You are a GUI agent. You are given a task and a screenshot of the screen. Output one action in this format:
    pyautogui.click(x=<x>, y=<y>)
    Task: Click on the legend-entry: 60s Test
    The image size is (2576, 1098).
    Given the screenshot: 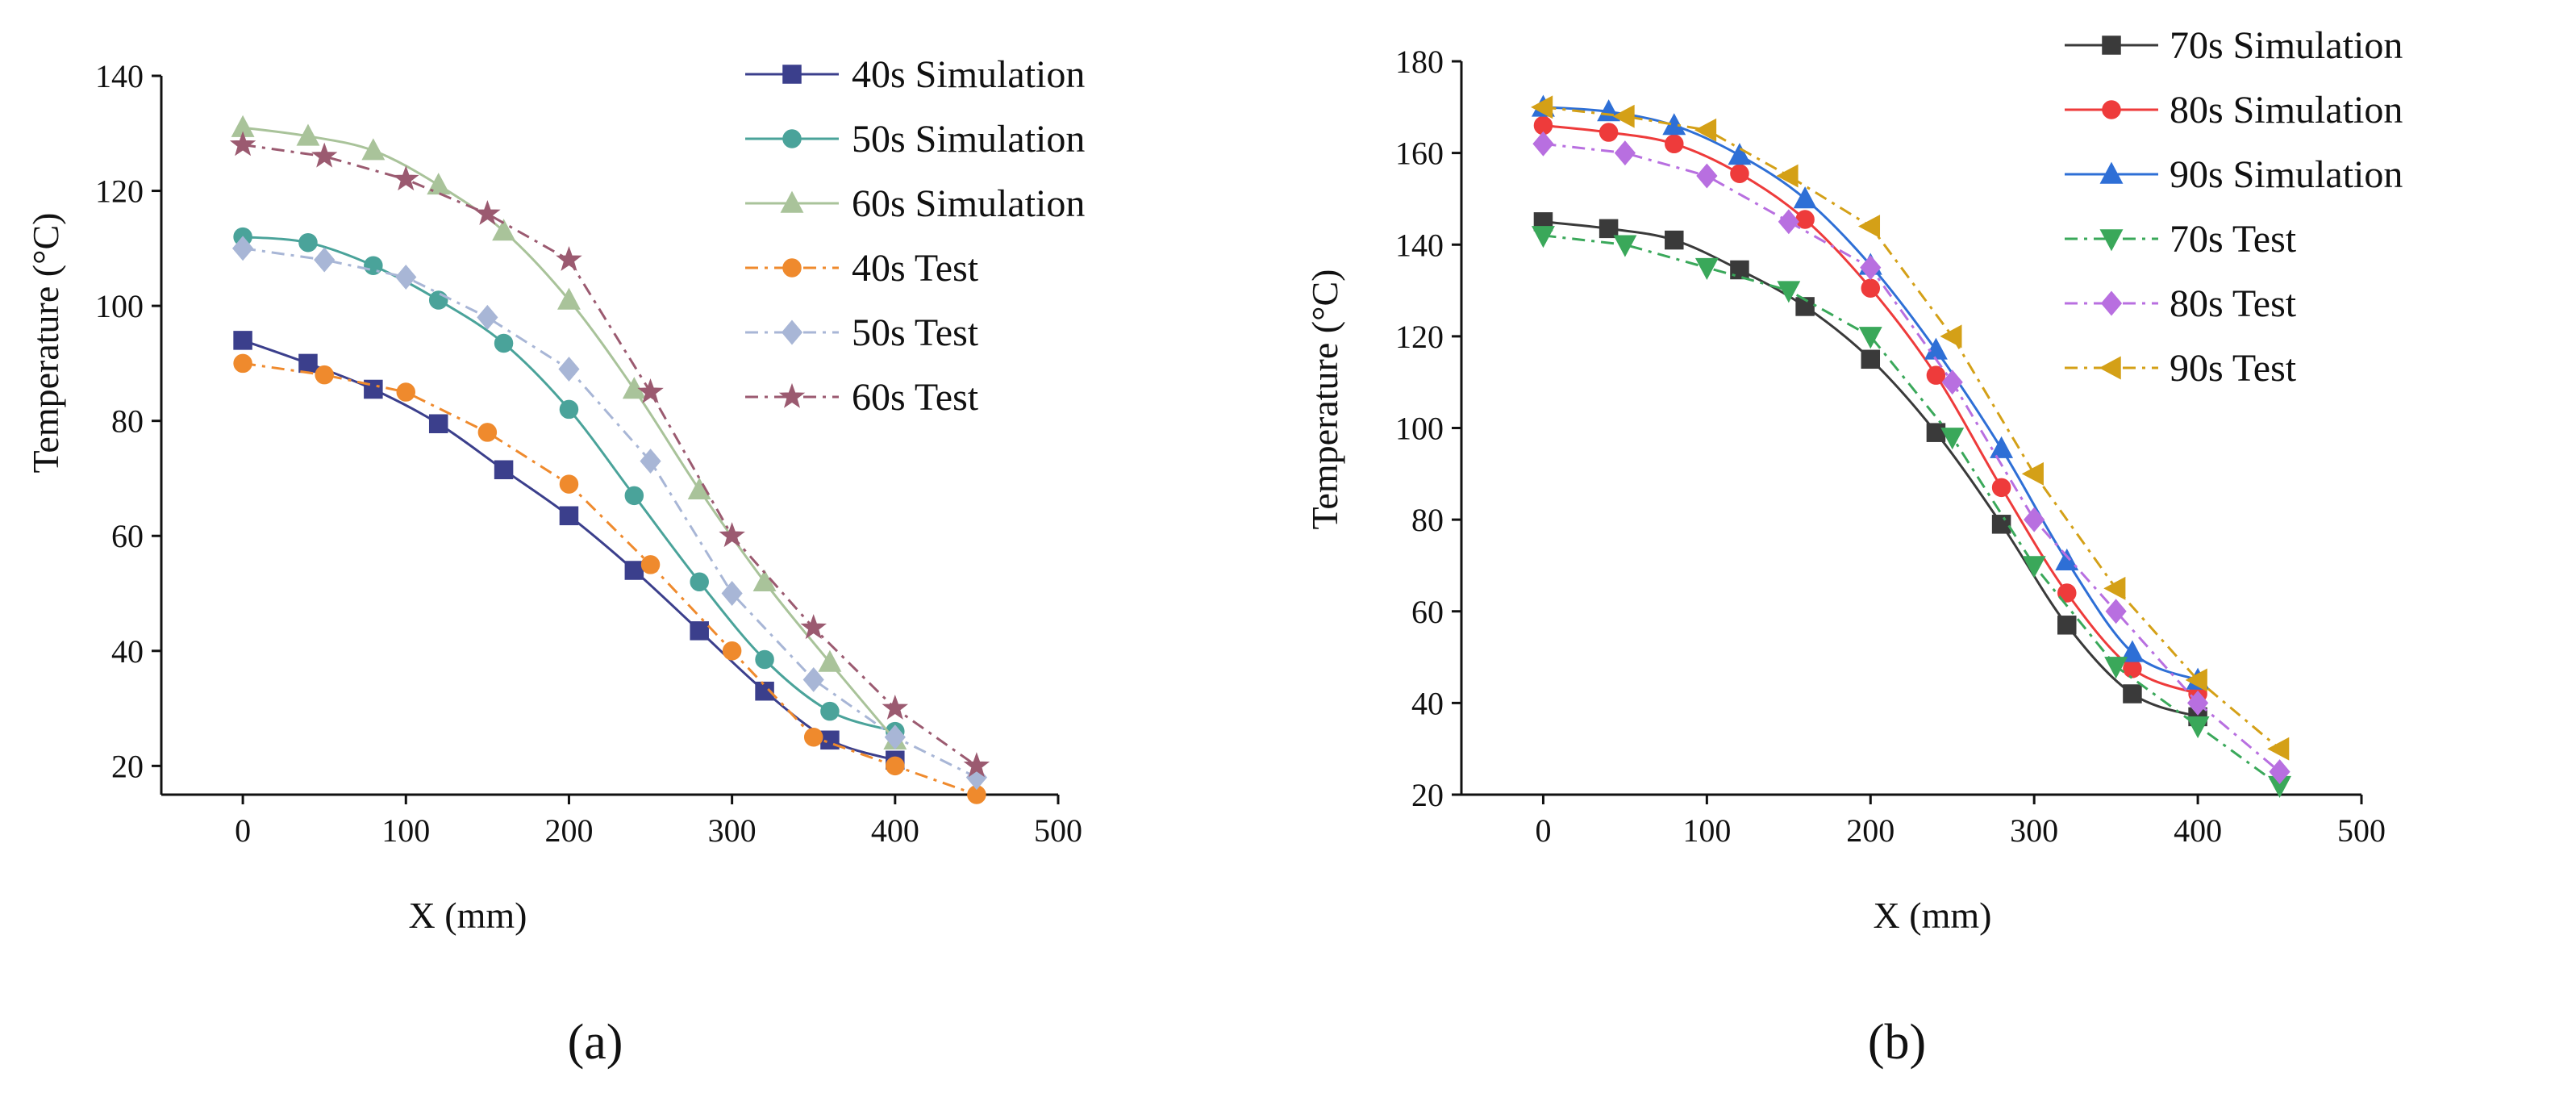 What is the action you would take?
    pyautogui.click(x=862, y=398)
    